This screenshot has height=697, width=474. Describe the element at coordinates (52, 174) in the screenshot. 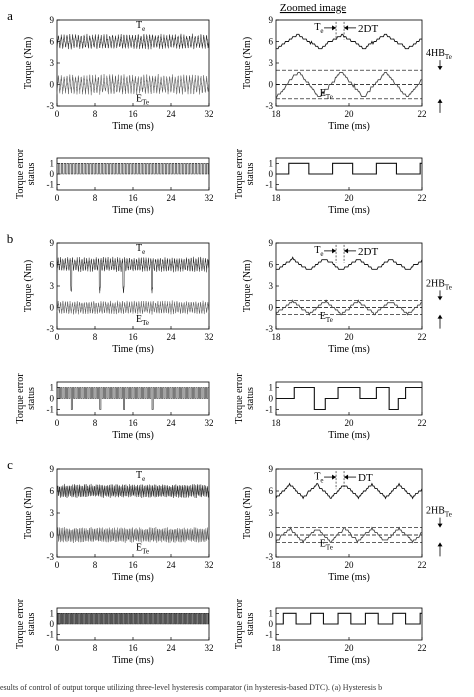

I see `panel-a-full-status-ytick-label: 0` at that location.